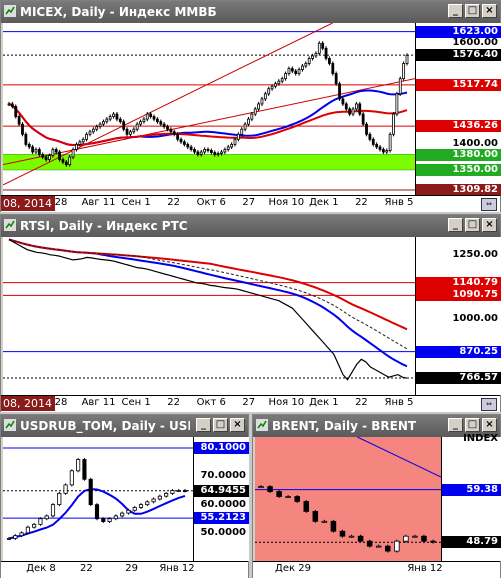 This screenshot has height=578, width=501. Describe the element at coordinates (124, 426) in the screenshot. I see `usdrub-titlebar: USDRUB_TOM, Daily - USDRUB_ _ □ ×` at that location.